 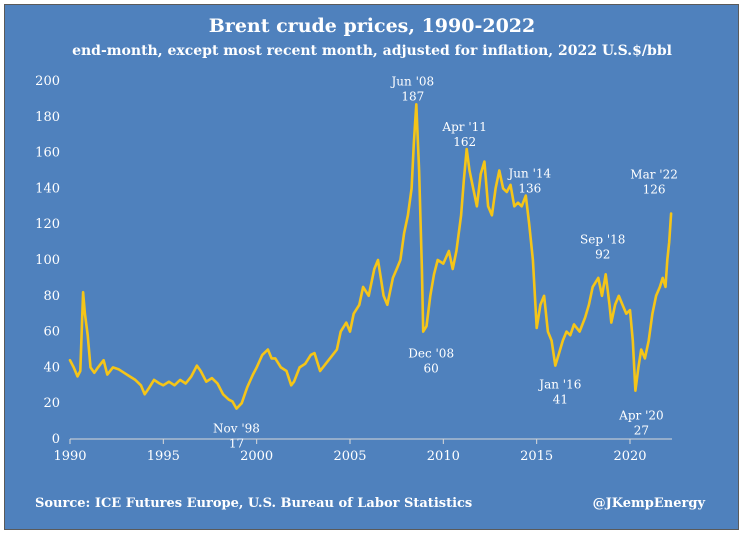 What do you see at coordinates (536, 456) in the screenshot?
I see `x-tick-label: 2015` at bounding box center [536, 456].